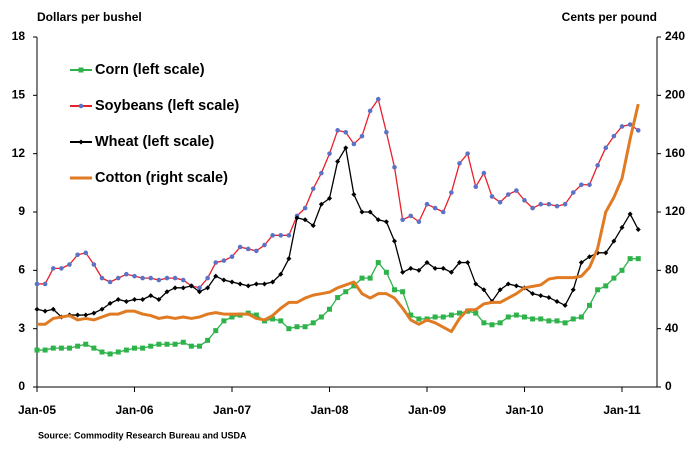  Describe the element at coordinates (161, 178) in the screenshot. I see `legend-label: Cotton (right scale)` at that location.